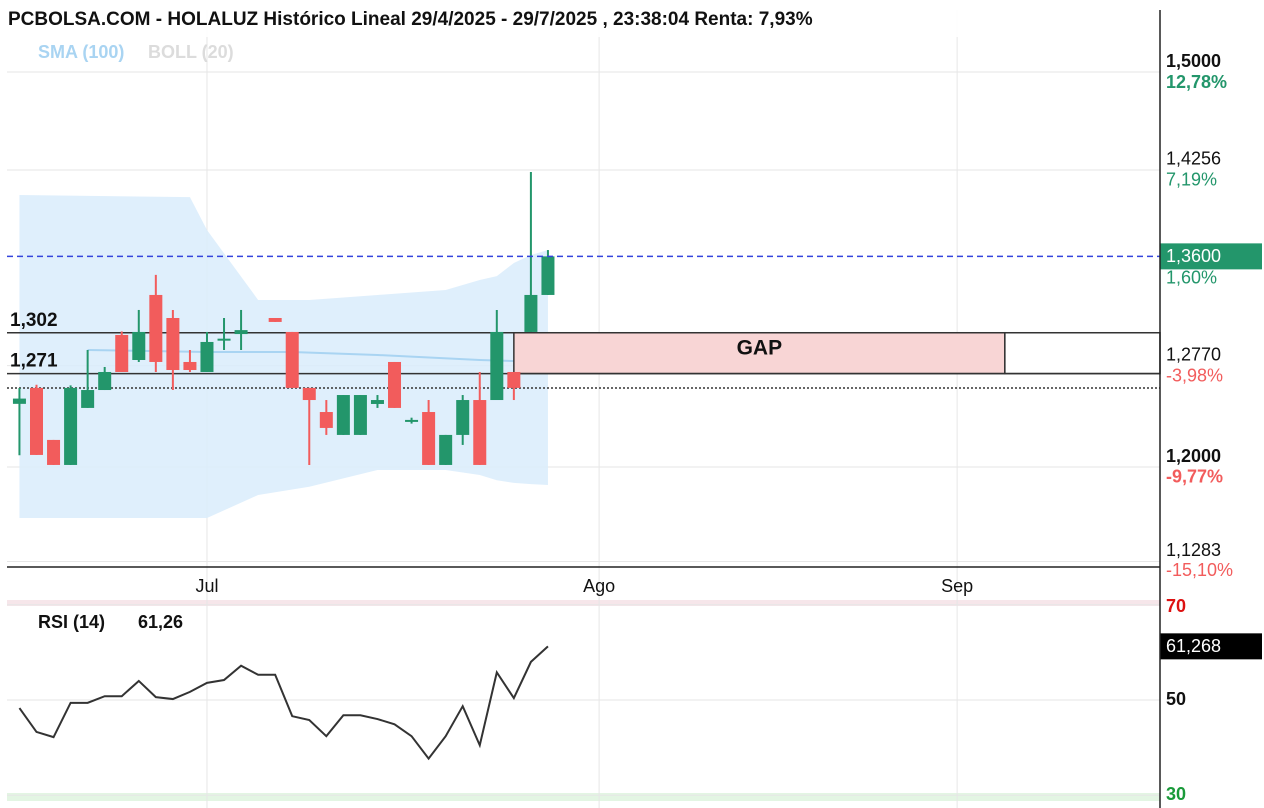 The width and height of the screenshot is (1264, 808). I want to click on rsi-tick-label: 50, so click(1176, 699).